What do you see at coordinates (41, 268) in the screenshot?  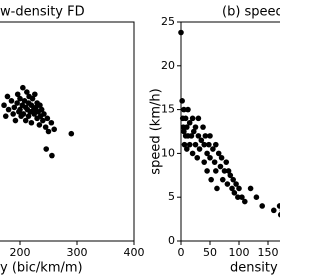 I see `x-axis-label: y (bic/km/m)` at bounding box center [41, 268].